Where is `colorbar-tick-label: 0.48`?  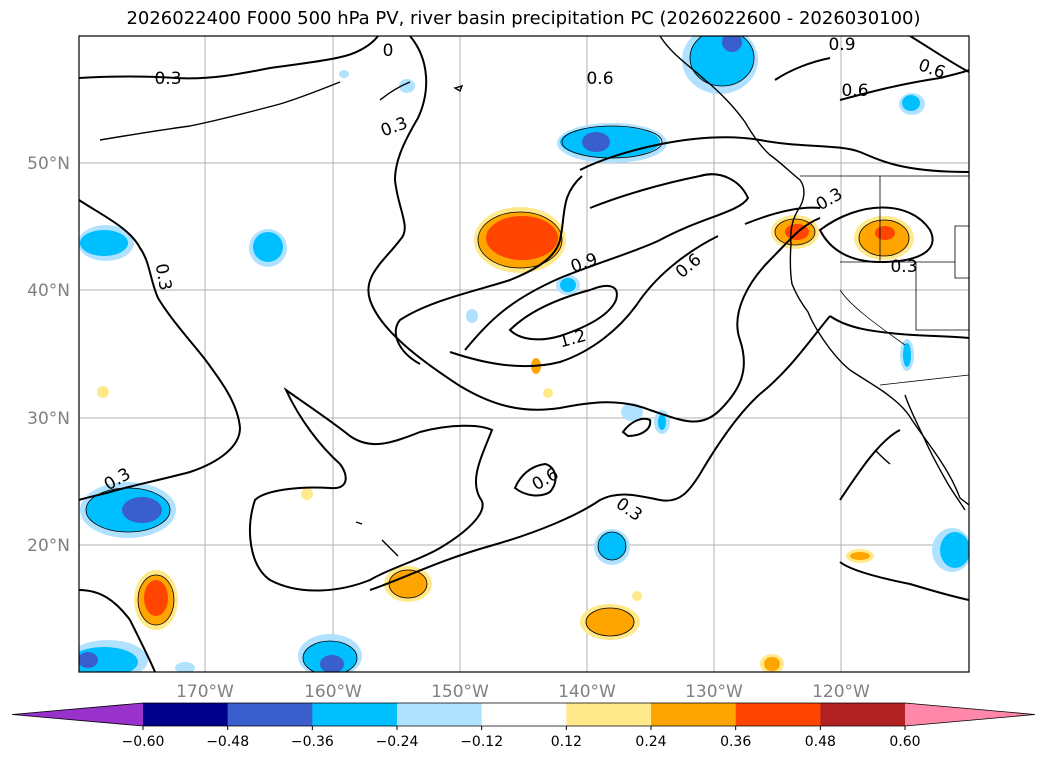
colorbar-tick-label: 0.48 is located at coordinates (820, 742).